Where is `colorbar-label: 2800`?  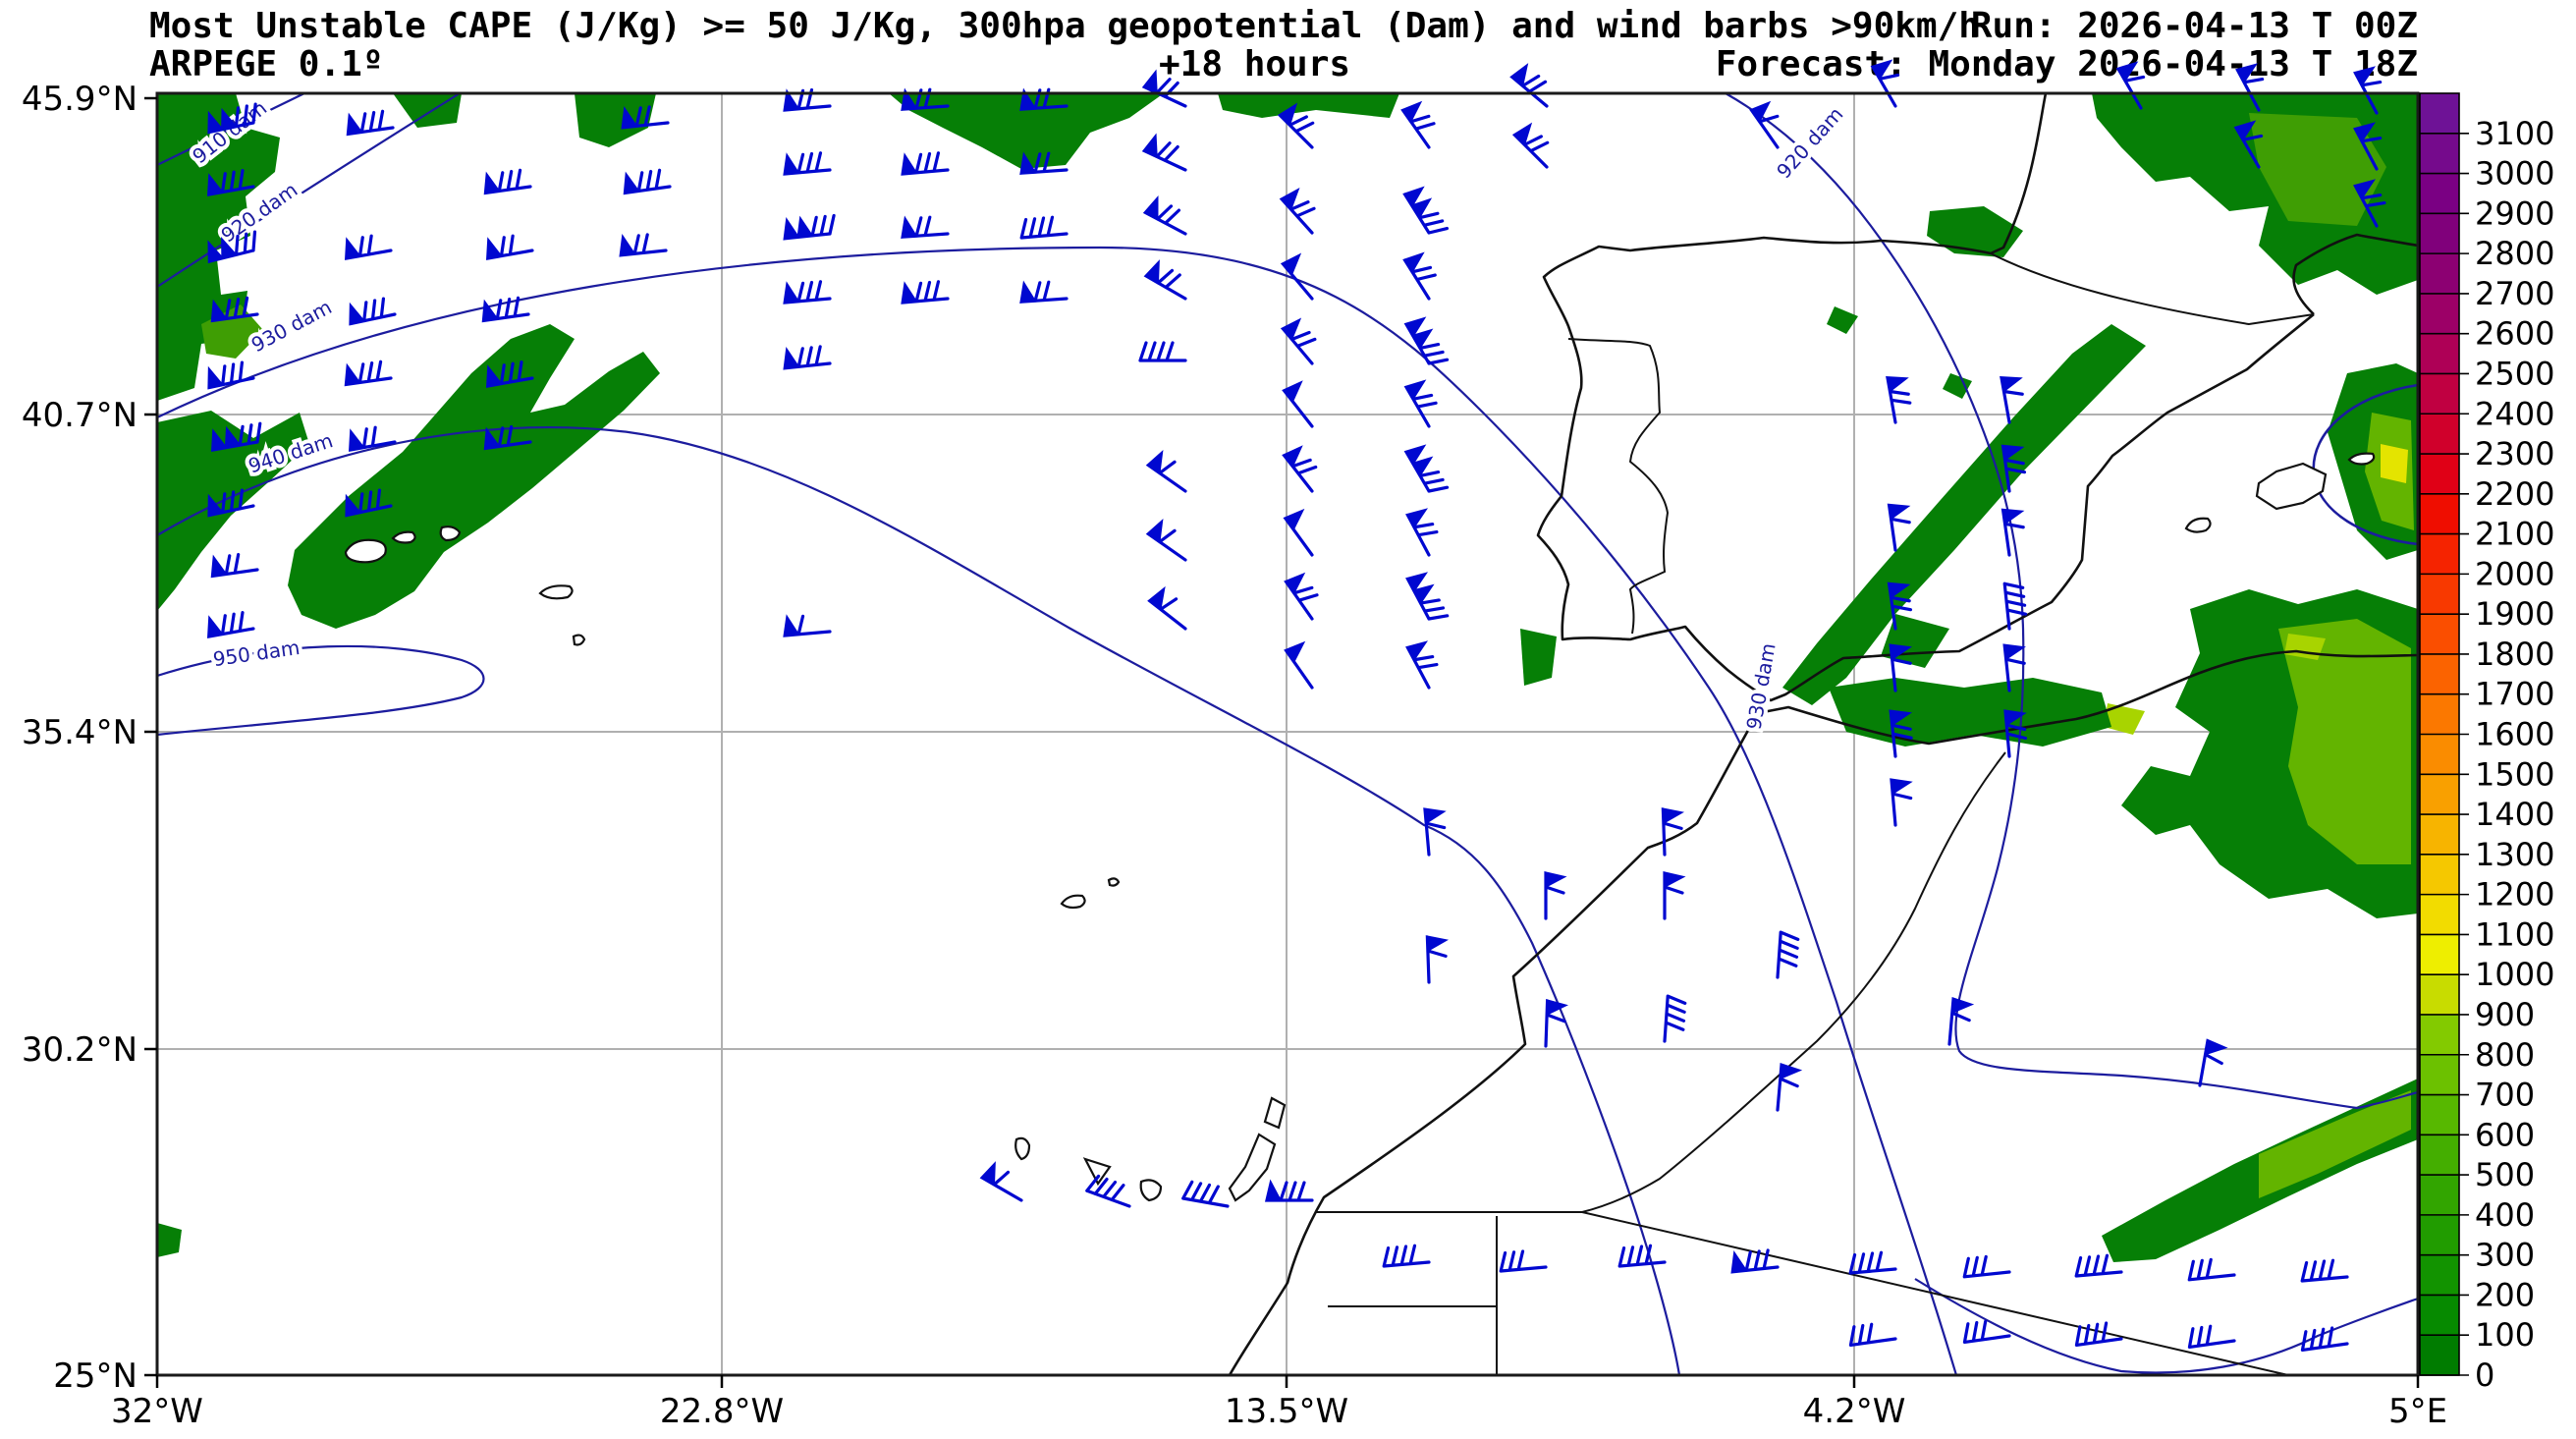
colorbar-label: 2800 is located at coordinates (2514, 254).